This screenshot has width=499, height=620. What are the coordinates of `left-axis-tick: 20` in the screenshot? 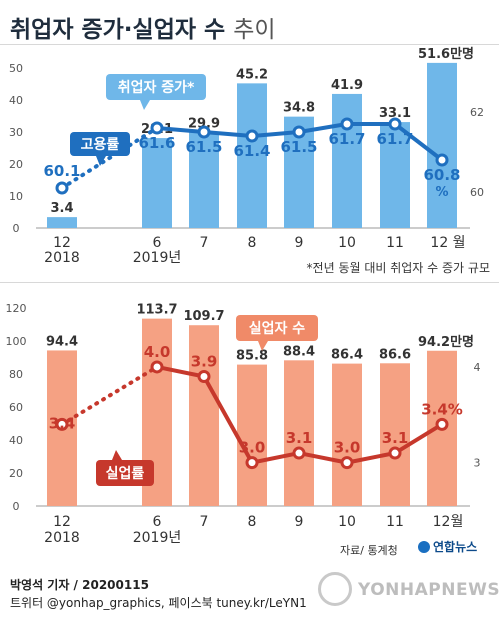 It's located at (16, 473).